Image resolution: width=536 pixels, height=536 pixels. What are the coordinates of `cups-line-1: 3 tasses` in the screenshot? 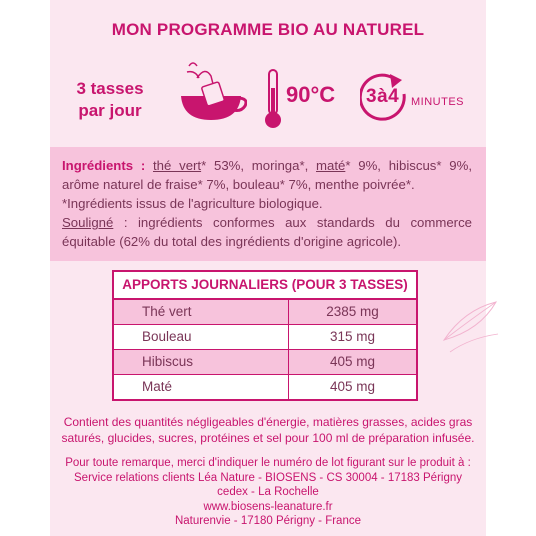 It's located at (110, 88).